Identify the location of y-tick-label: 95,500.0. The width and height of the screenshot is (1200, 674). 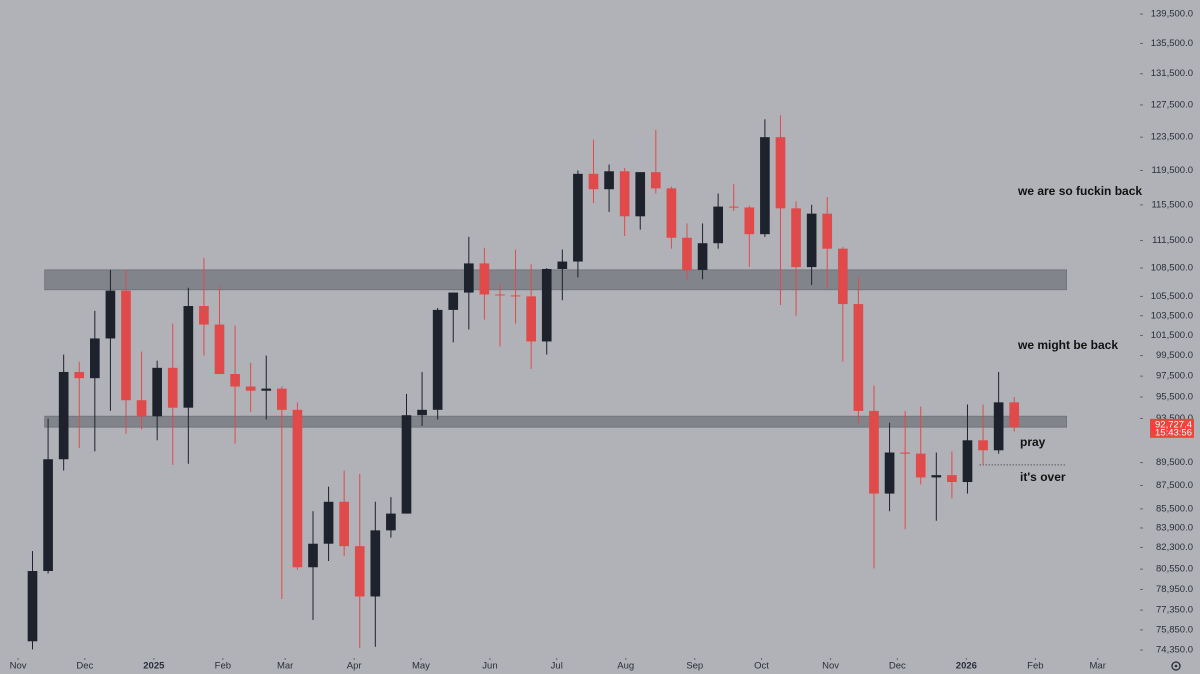
(1174, 397).